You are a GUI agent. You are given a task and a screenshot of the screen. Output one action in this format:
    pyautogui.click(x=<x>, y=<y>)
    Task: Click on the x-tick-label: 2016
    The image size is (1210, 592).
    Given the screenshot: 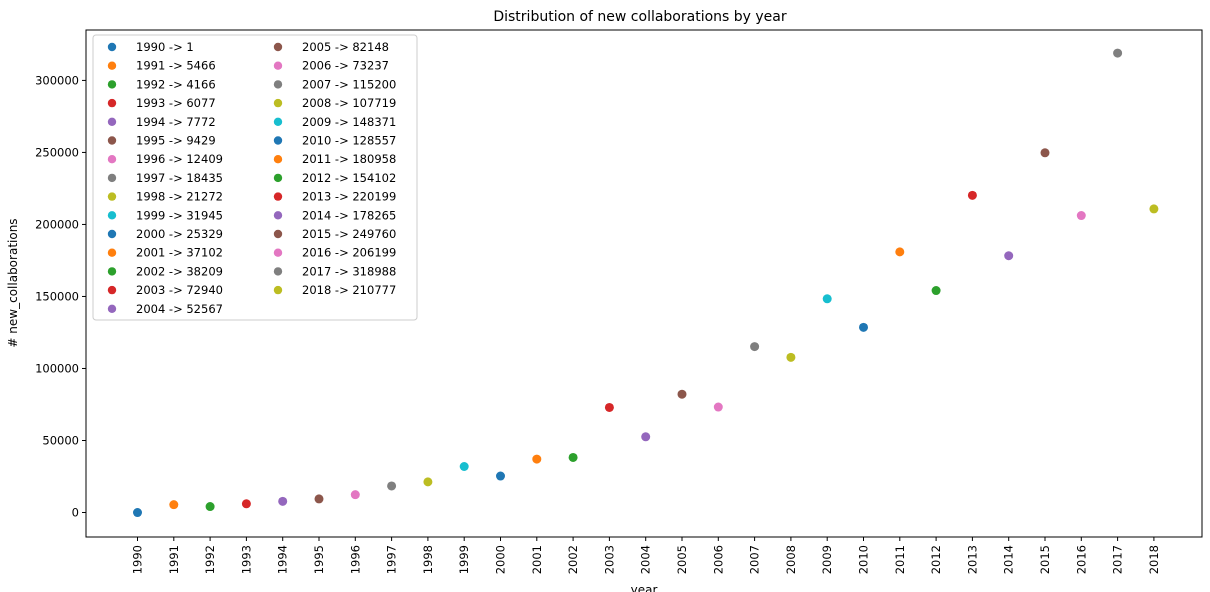 What is the action you would take?
    pyautogui.click(x=1081, y=559)
    